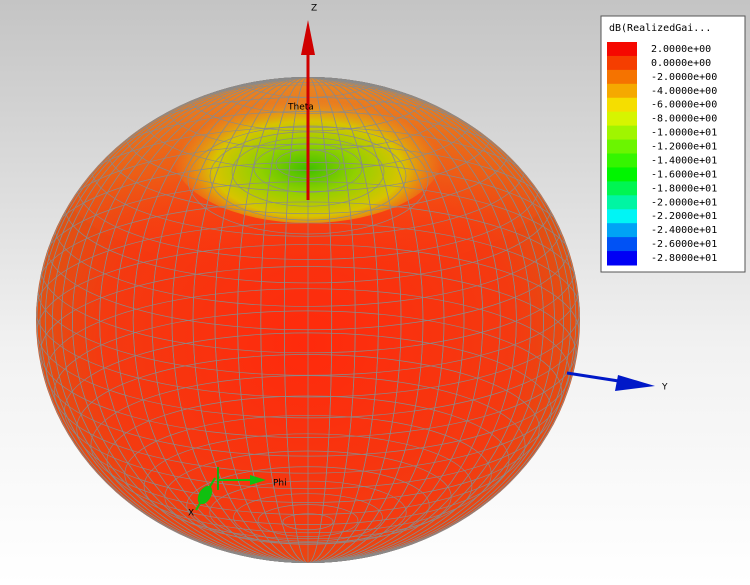 The image size is (750, 585). I want to click on legend-label: 0.0000e+00, so click(681, 63).